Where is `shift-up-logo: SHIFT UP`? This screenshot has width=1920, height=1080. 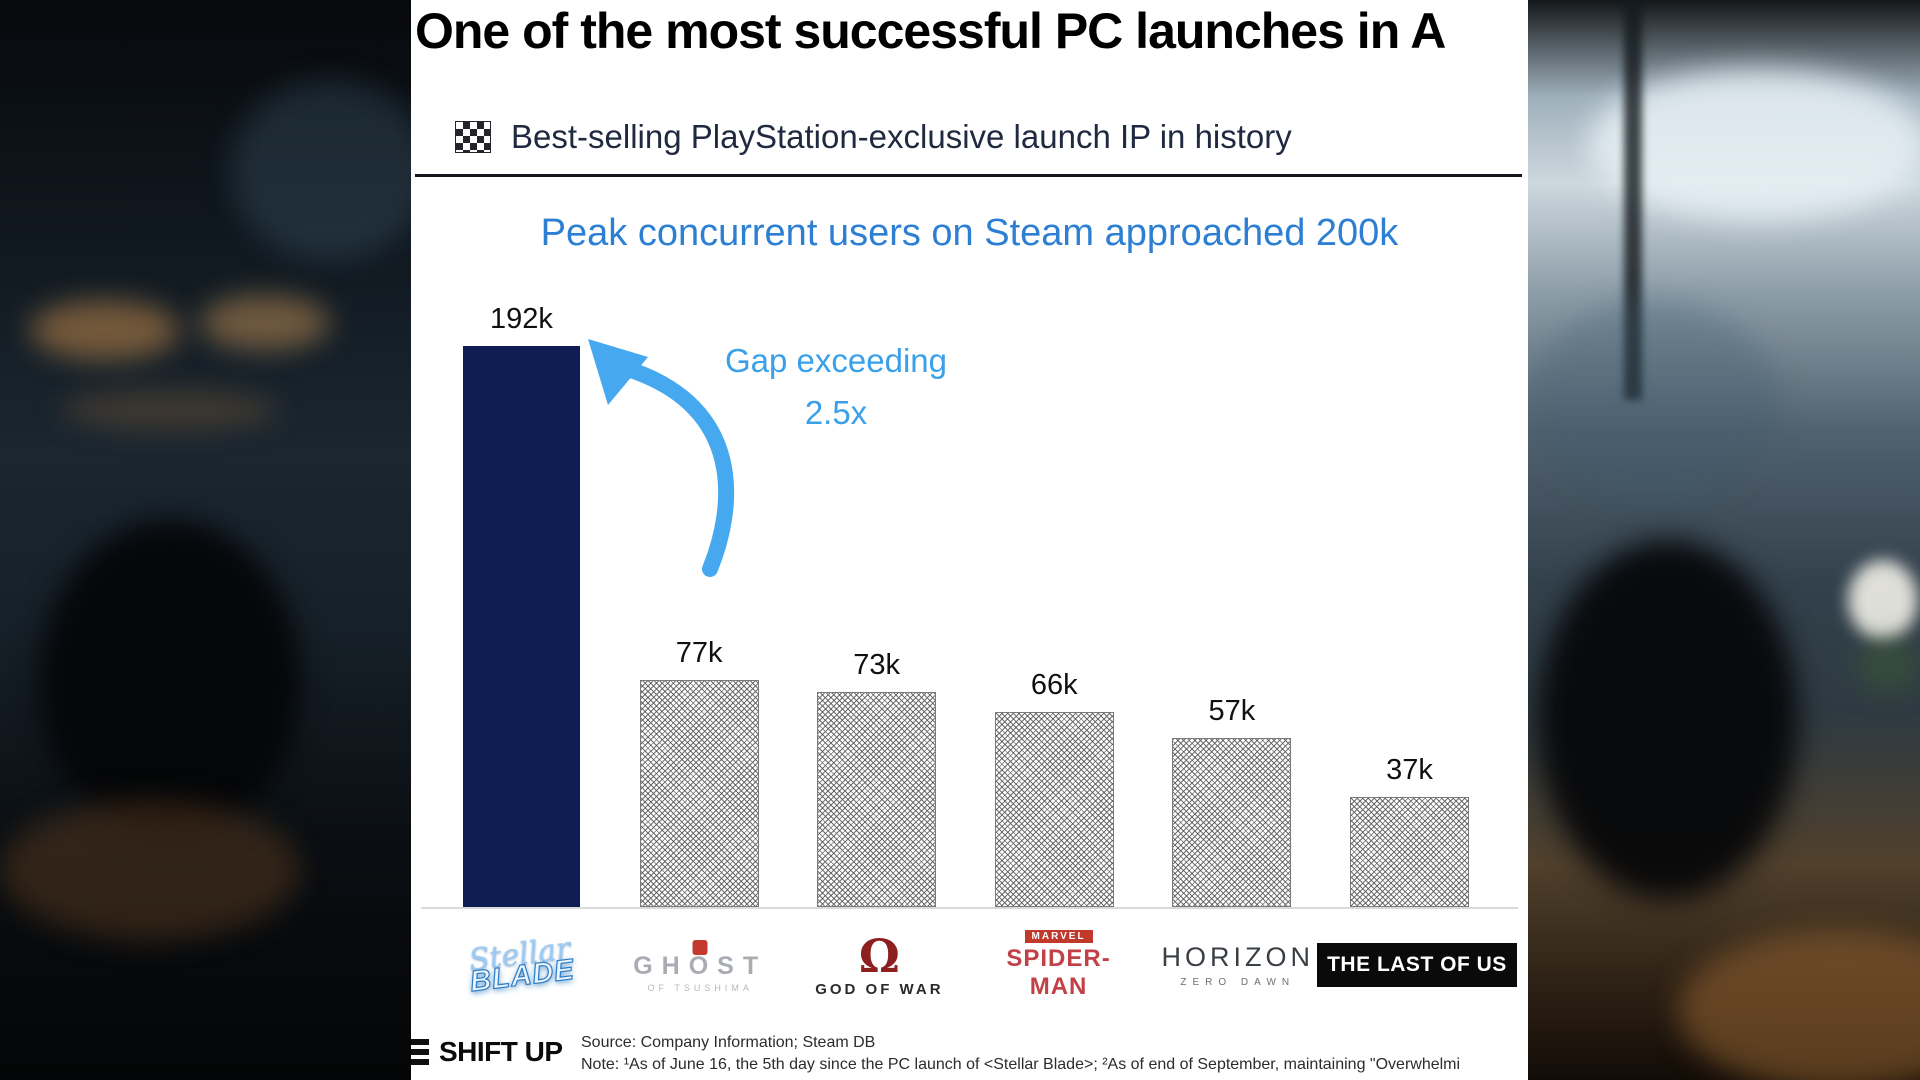 shift-up-logo: SHIFT UP is located at coordinates (487, 1052).